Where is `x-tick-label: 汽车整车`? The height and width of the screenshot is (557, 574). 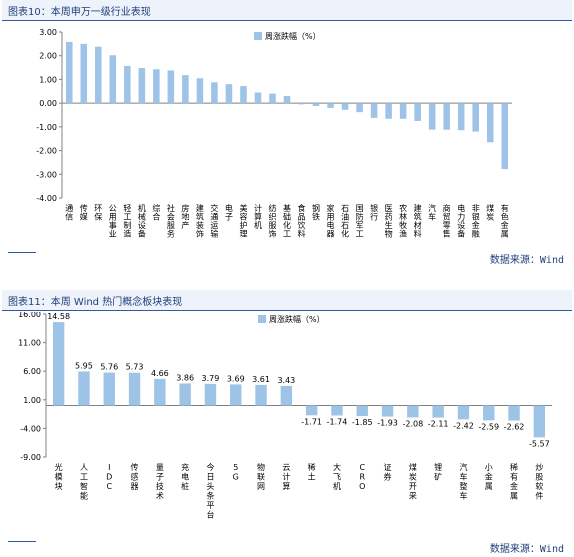
x-tick-label: 汽车整车 is located at coordinates (463, 481).